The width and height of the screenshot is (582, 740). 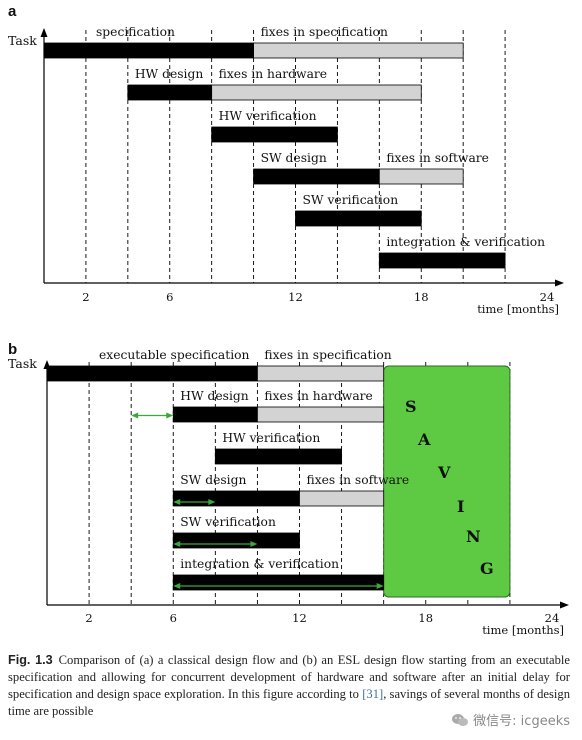 I want to click on panel-a-ylabel: Task, so click(x=22, y=40).